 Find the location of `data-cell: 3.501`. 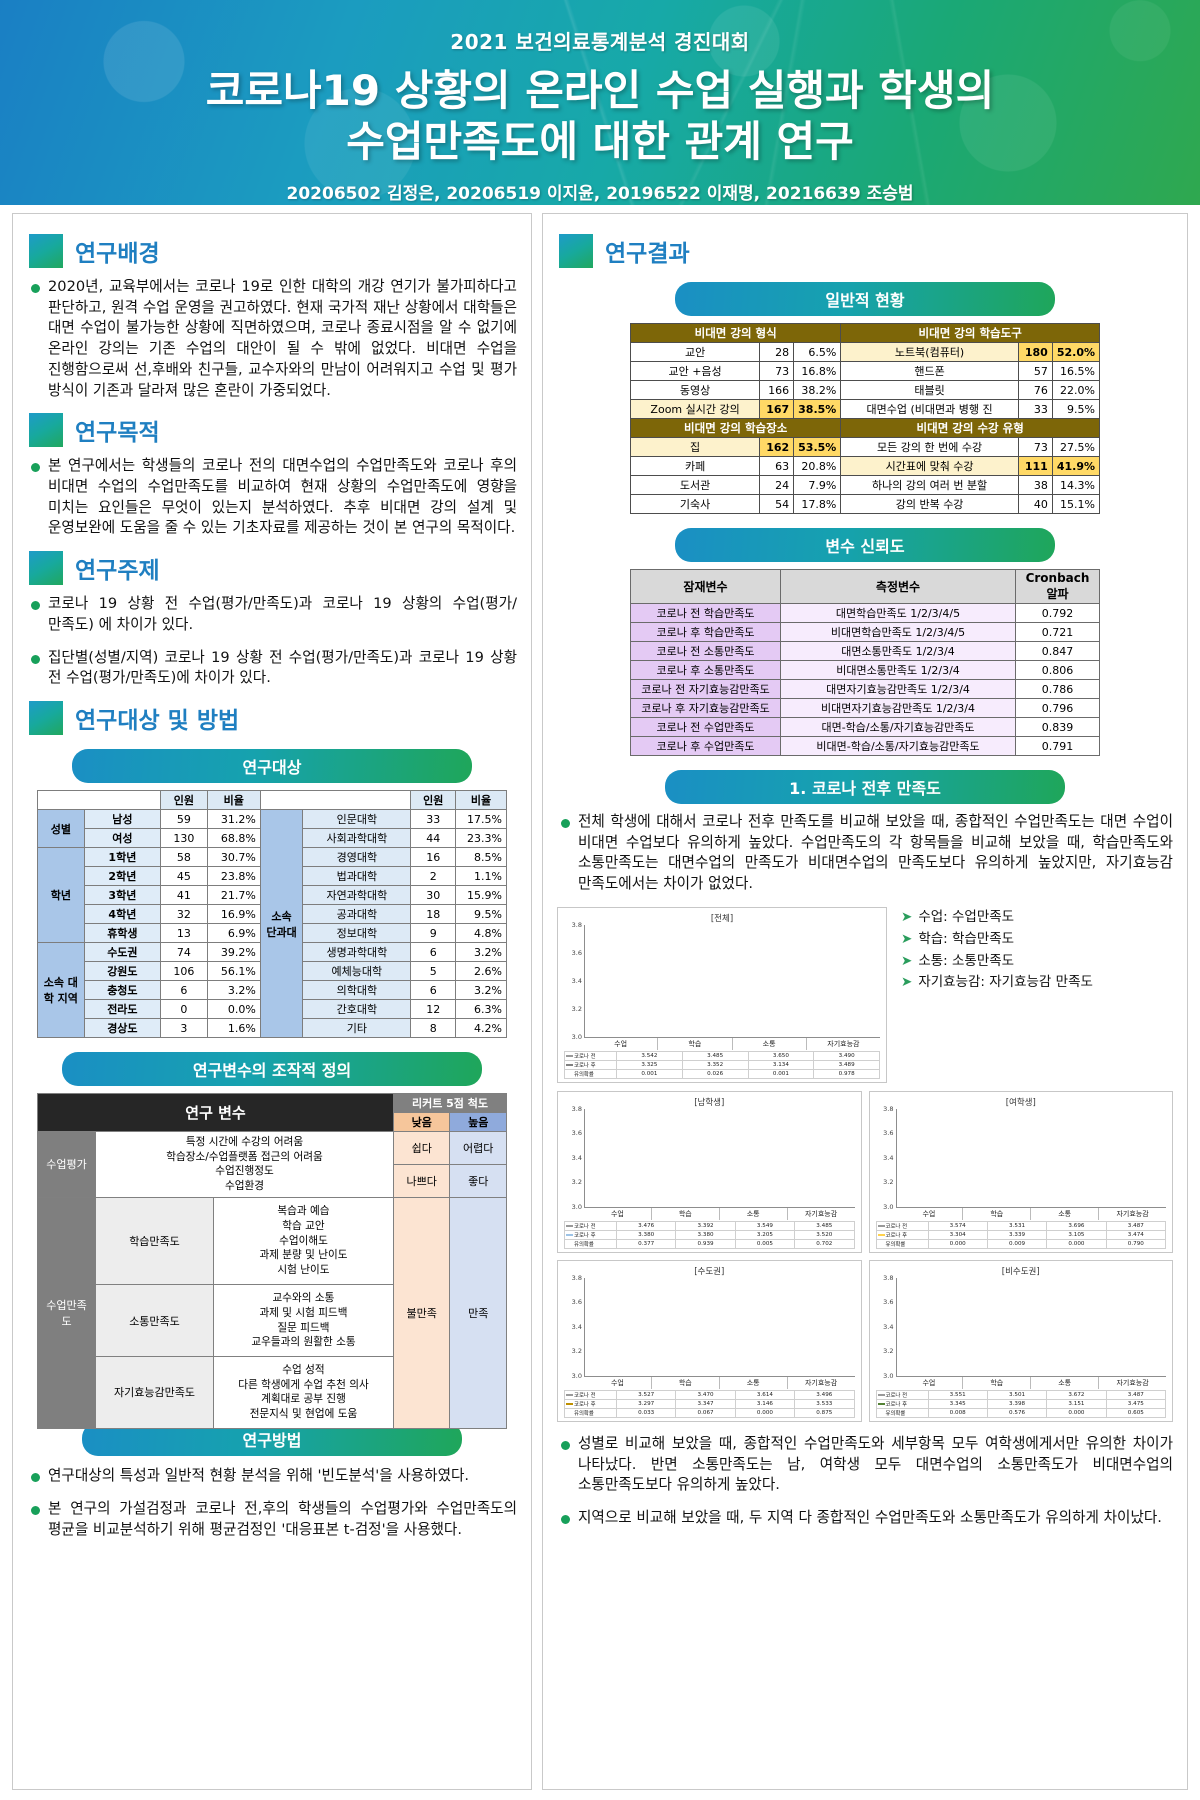

data-cell: 3.501 is located at coordinates (1017, 1394).